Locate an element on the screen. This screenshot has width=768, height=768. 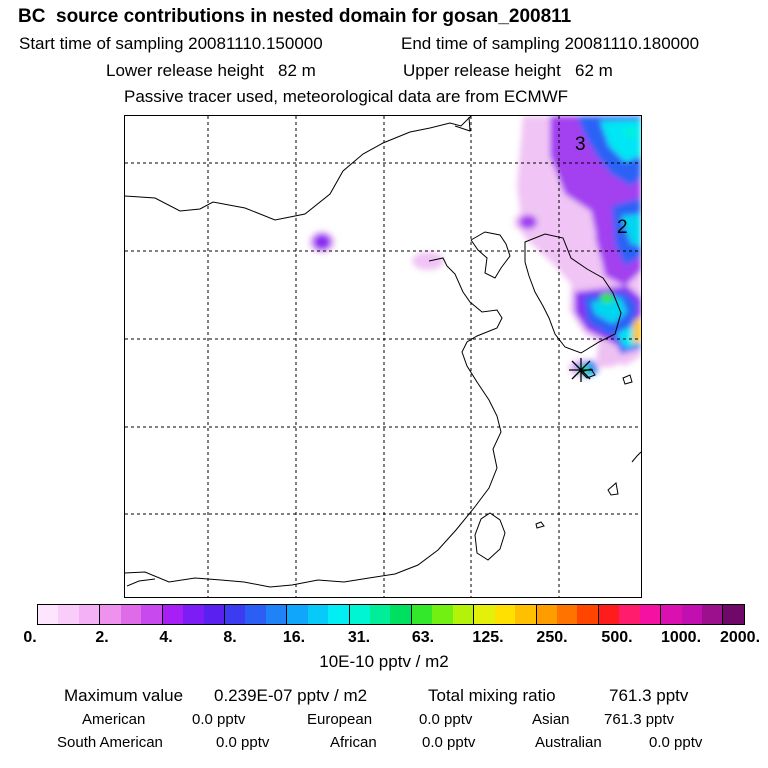
colorbar-tick-label: 500. is located at coordinates (617, 637).